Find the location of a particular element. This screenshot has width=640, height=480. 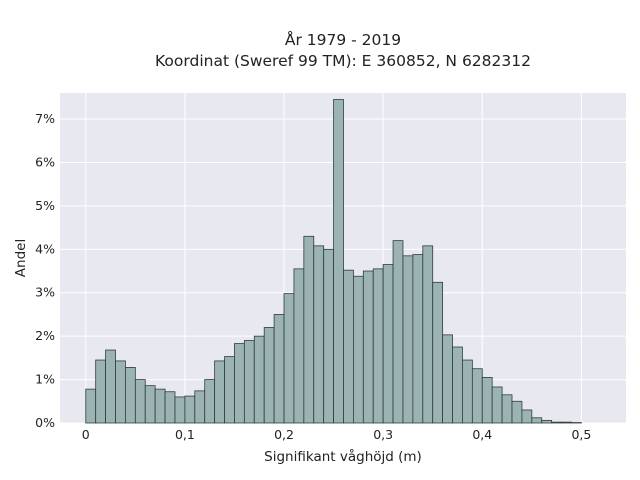

x-axis-label: Signifikant våghöjd (m) is located at coordinates (343, 456).